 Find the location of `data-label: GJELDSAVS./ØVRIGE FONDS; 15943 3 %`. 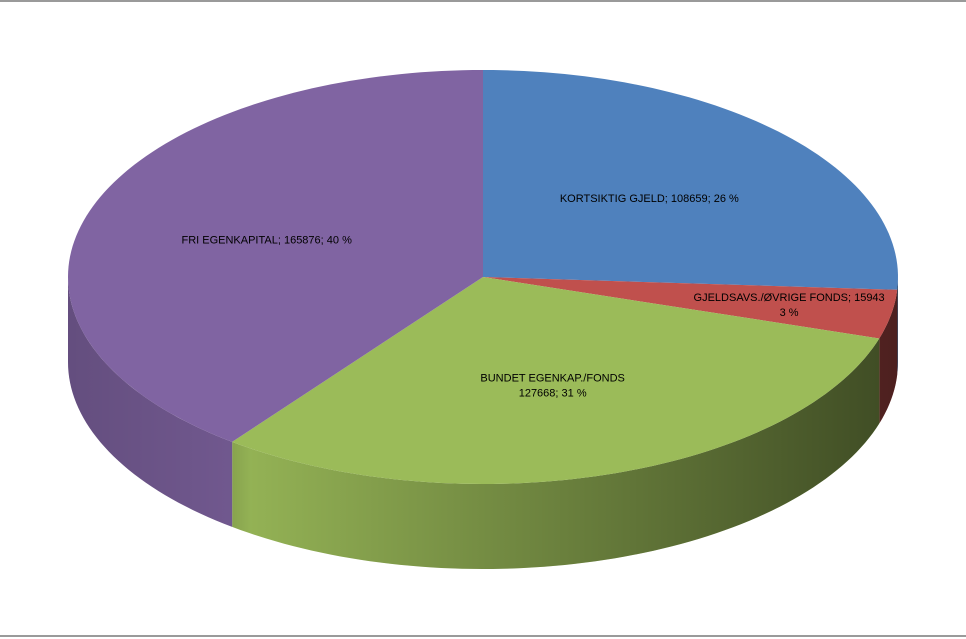

data-label: GJELDSAVS./ØVRIGE FONDS; 15943 3 % is located at coordinates (789, 305).